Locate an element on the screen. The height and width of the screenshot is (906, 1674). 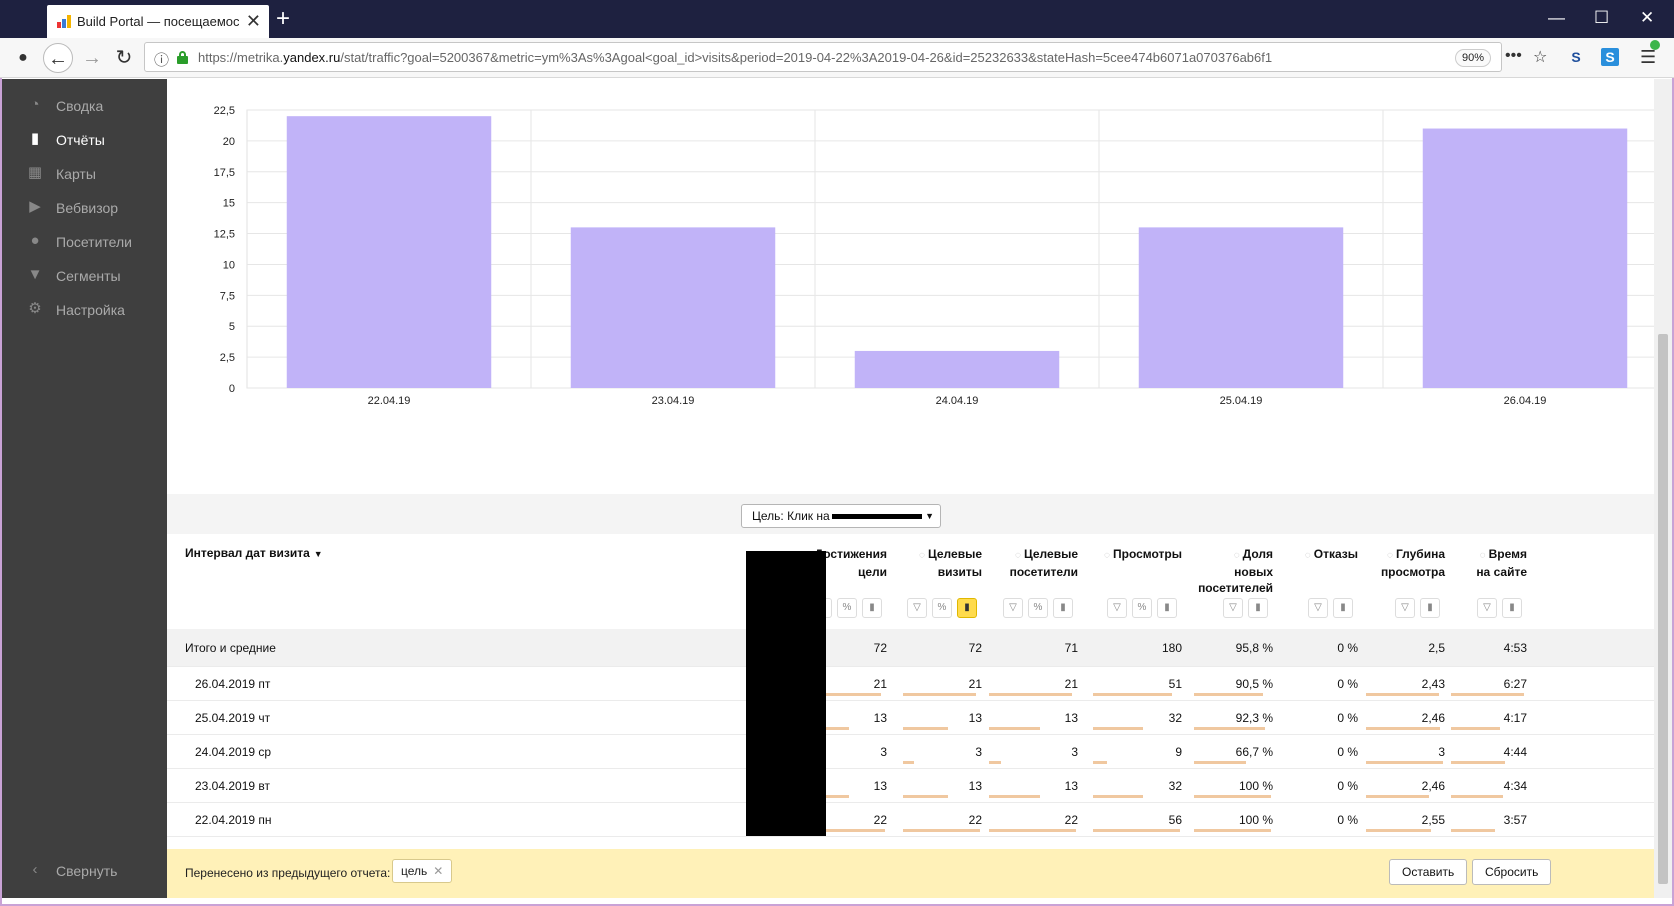
date-cell: 24.04.2019 ср is located at coordinates (233, 752).